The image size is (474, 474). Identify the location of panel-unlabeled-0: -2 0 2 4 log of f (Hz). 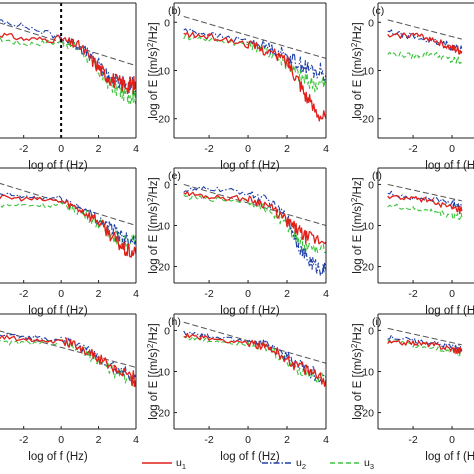
(69, 87).